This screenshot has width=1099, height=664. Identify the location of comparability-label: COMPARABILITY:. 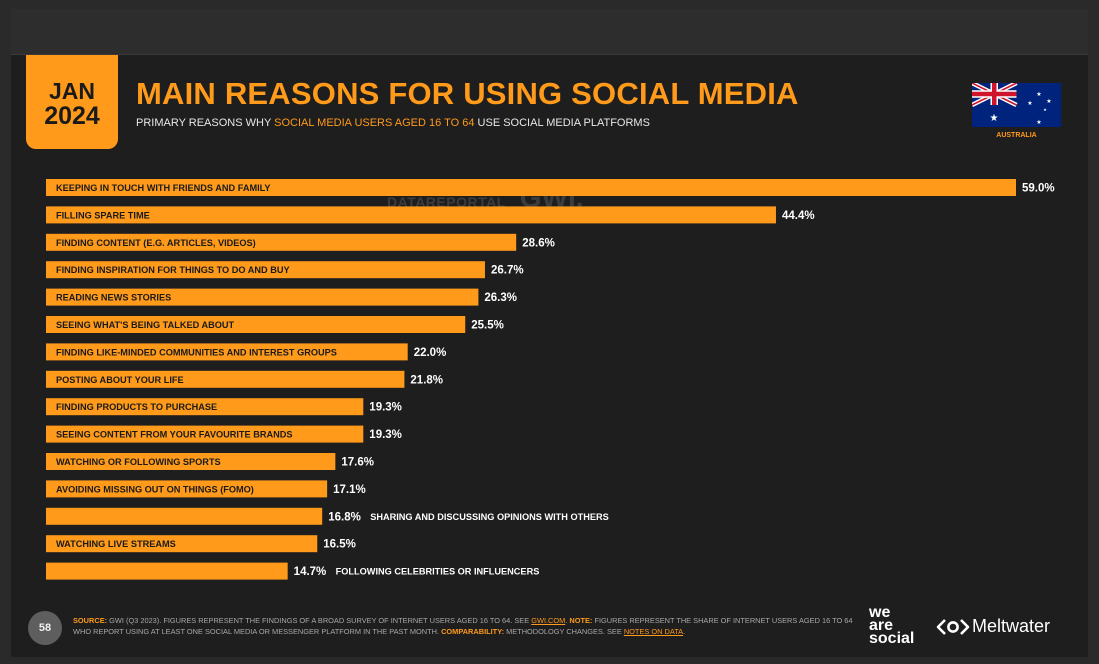
(473, 631).